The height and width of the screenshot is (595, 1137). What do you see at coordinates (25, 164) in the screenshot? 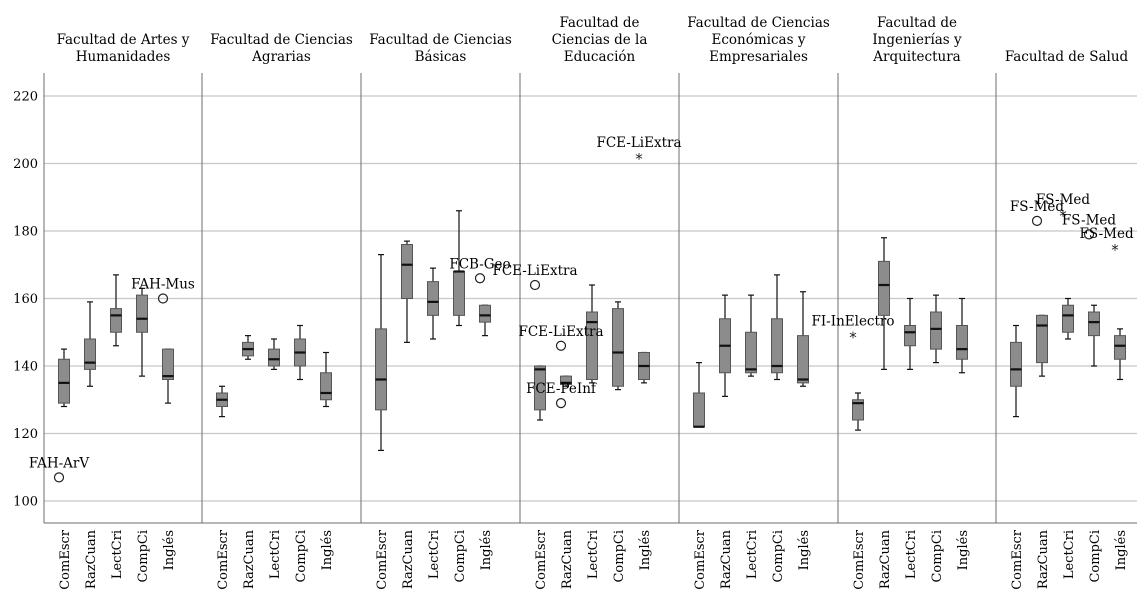
I see `y-tick-label: 200` at bounding box center [25, 164].